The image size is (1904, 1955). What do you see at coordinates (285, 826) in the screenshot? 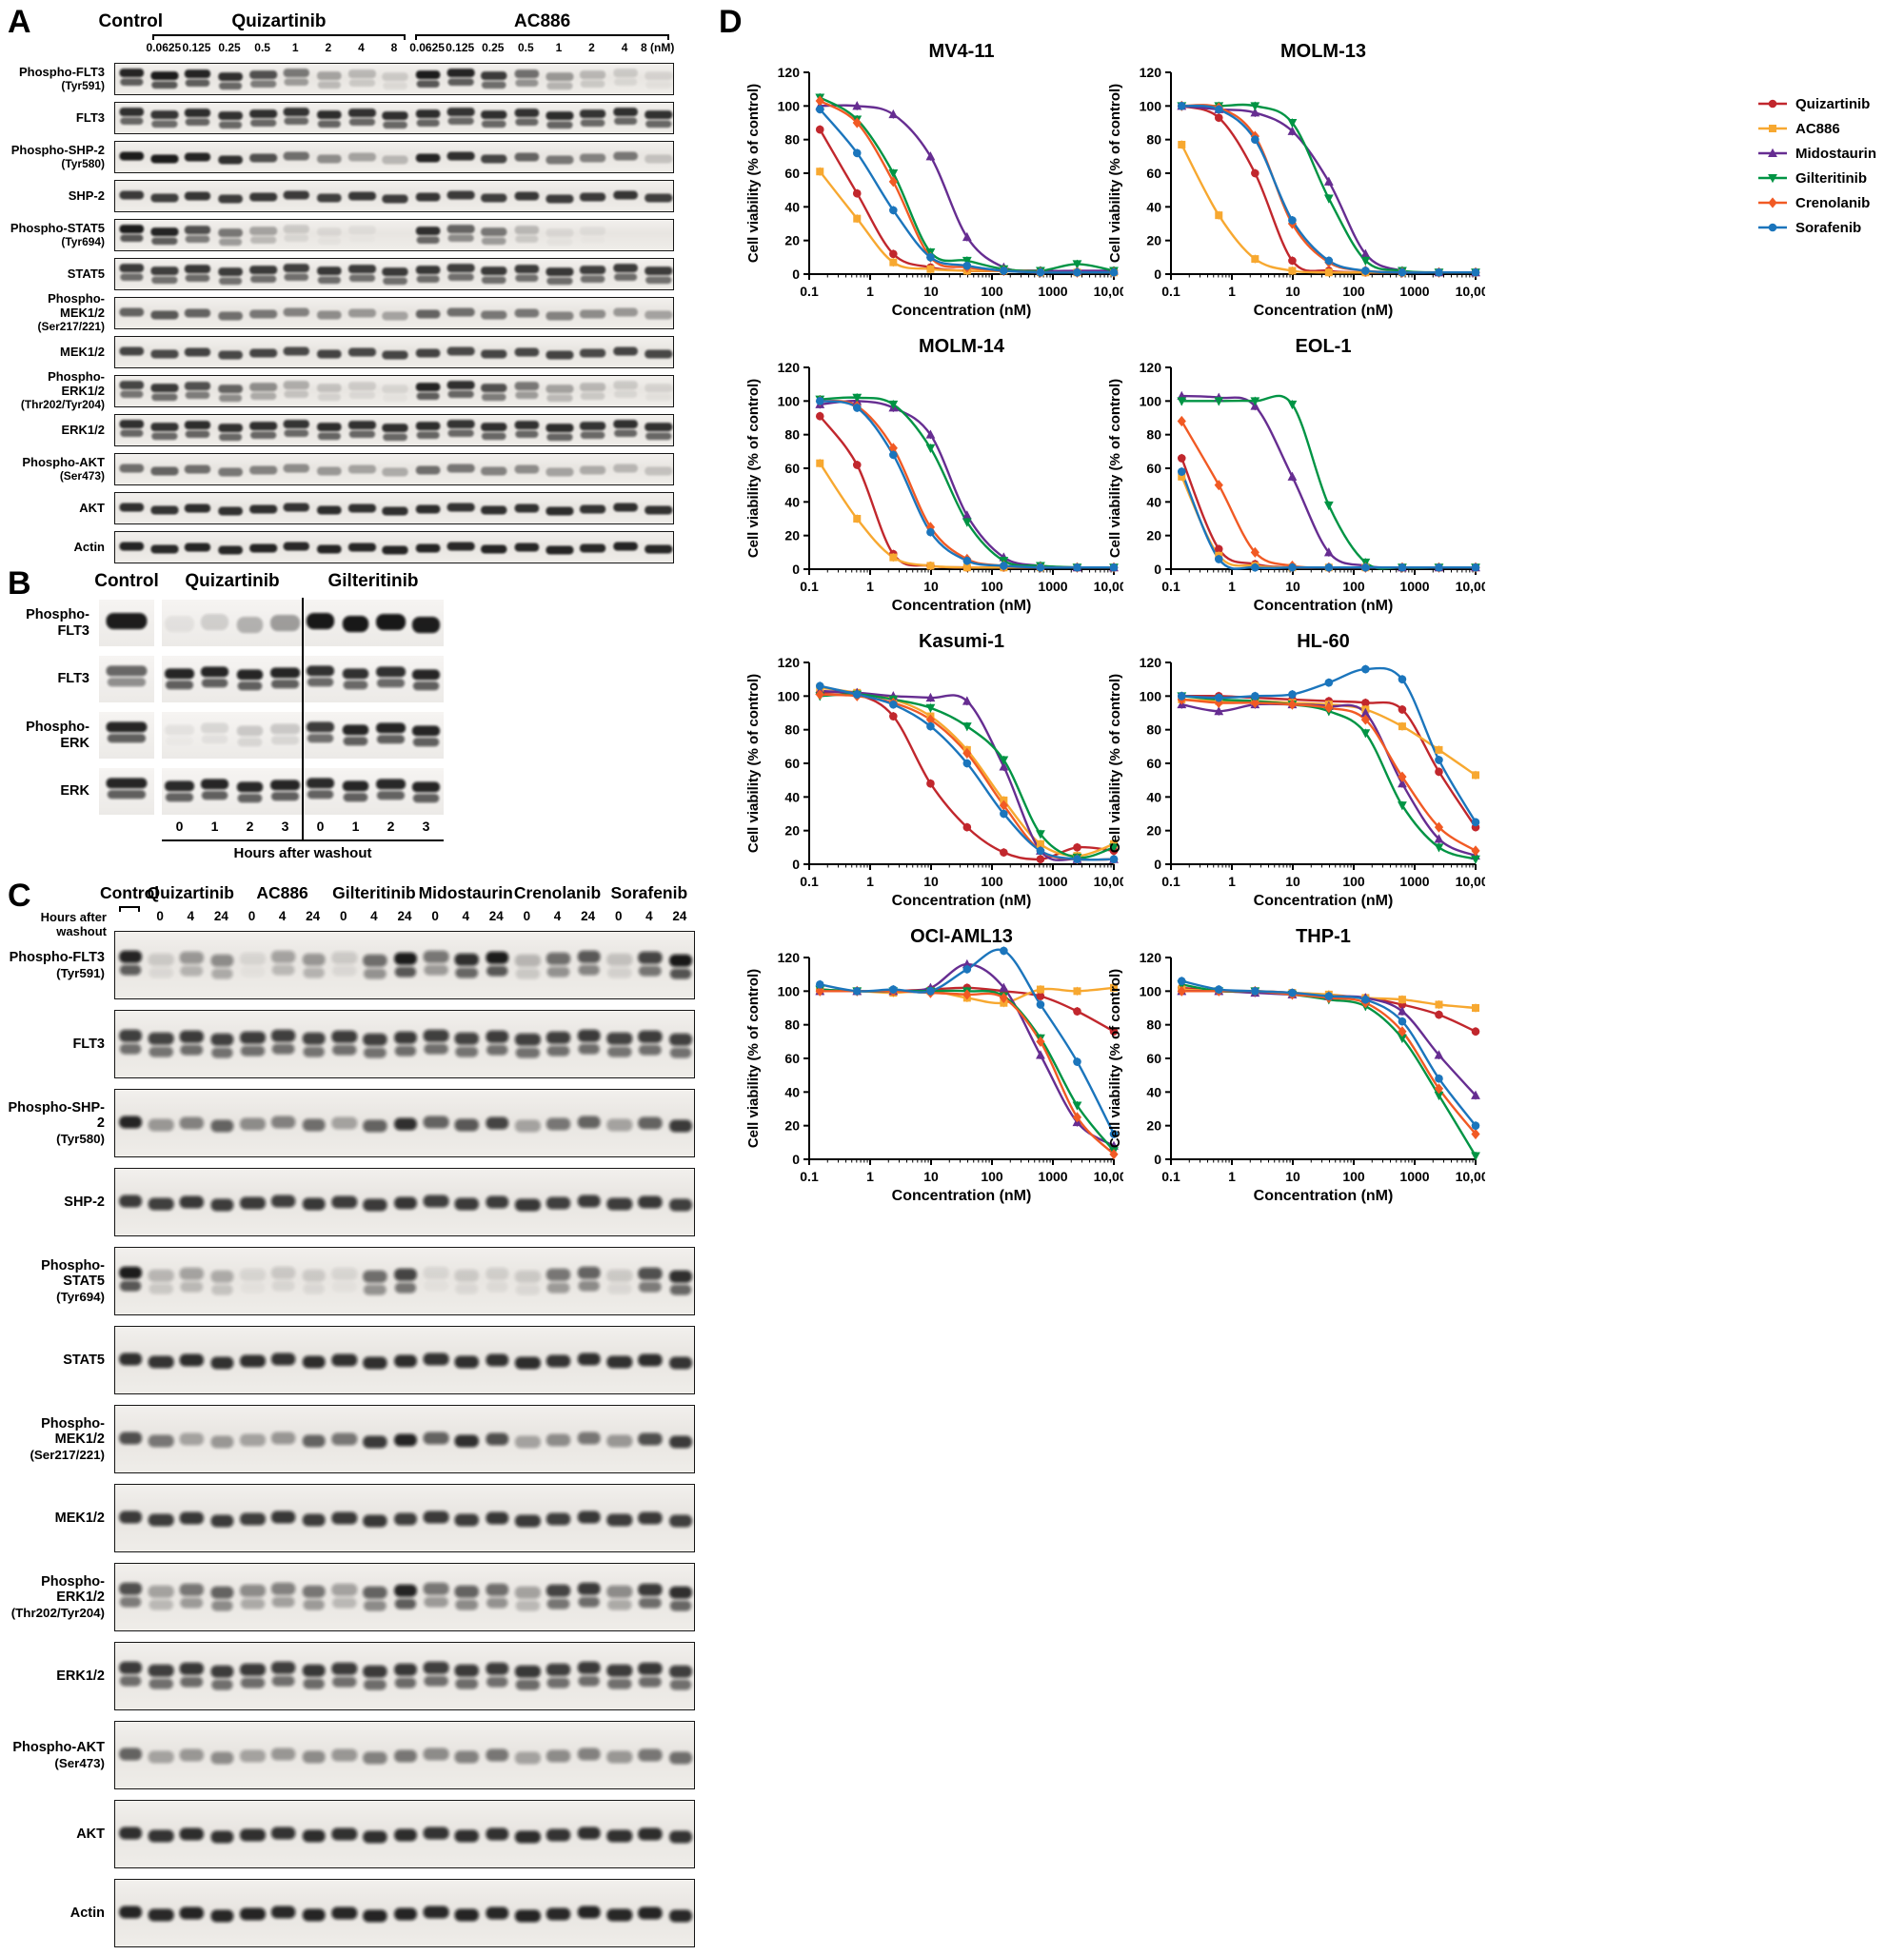
I see `washout-hour-label: 3` at bounding box center [285, 826].